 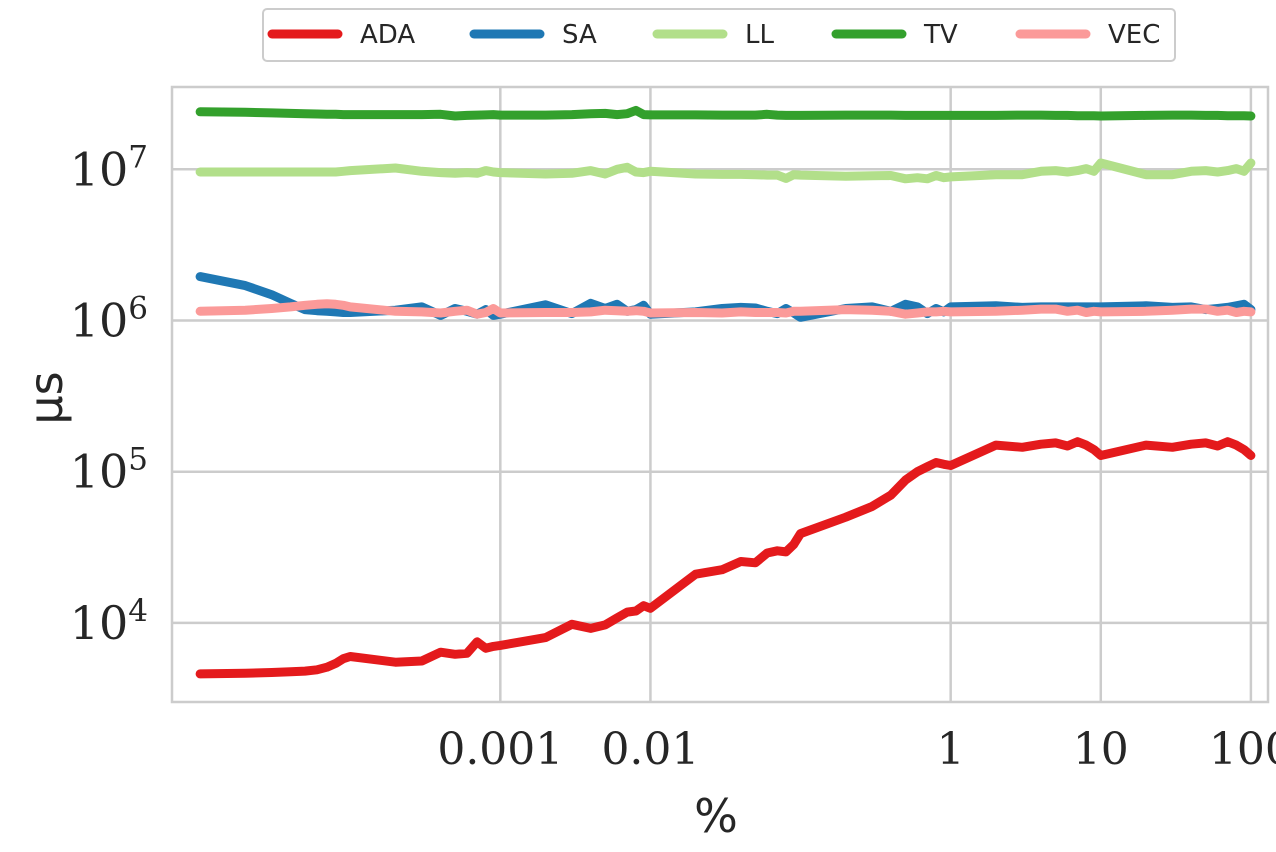 What do you see at coordinates (650, 749) in the screenshot?
I see `x-tick-label: 0.01` at bounding box center [650, 749].